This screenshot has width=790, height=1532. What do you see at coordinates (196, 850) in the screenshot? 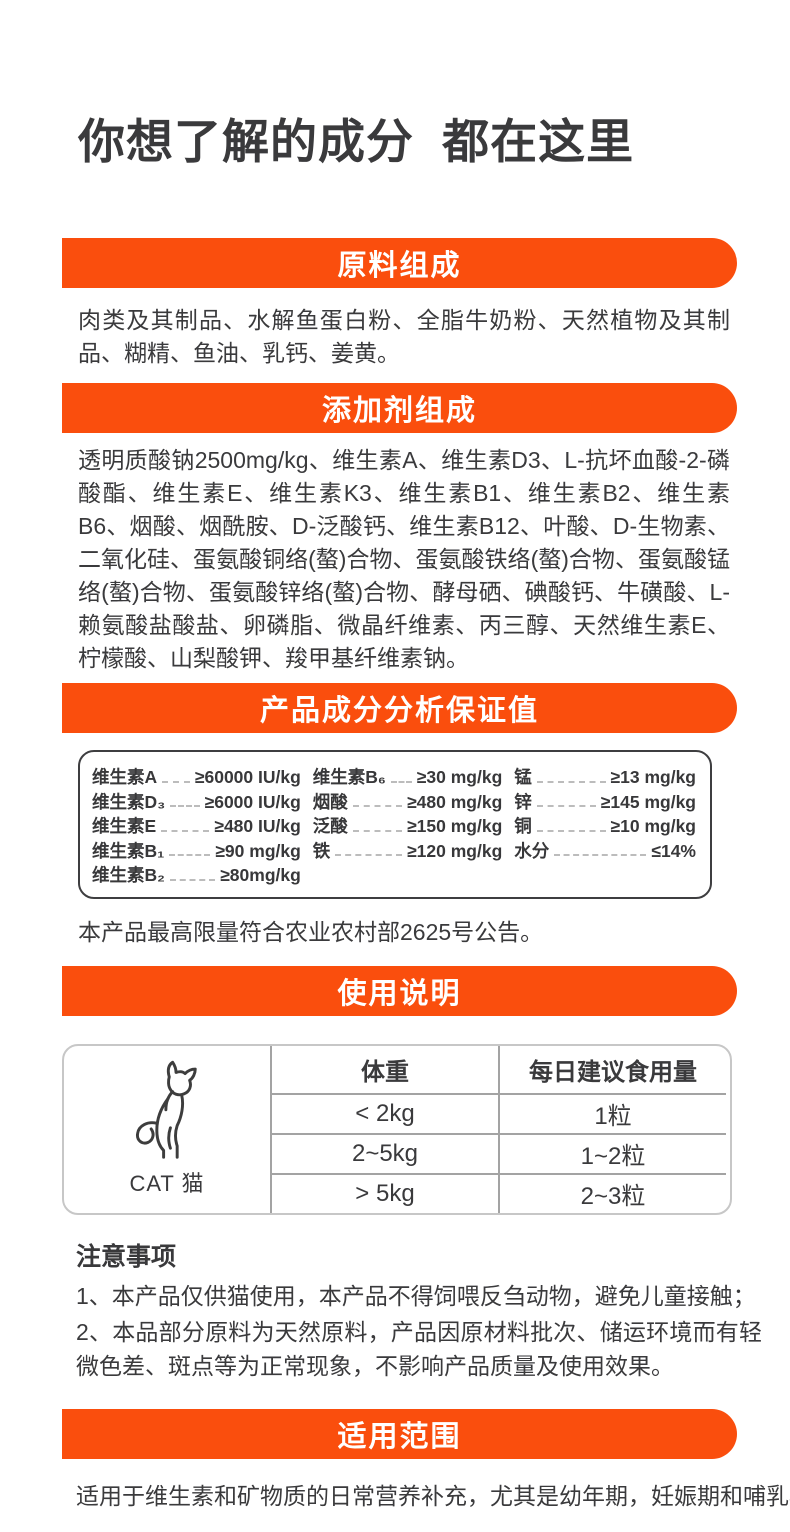
I see `analysis-entry: 维生素B₁ ≥90 mg/kg` at bounding box center [196, 850].